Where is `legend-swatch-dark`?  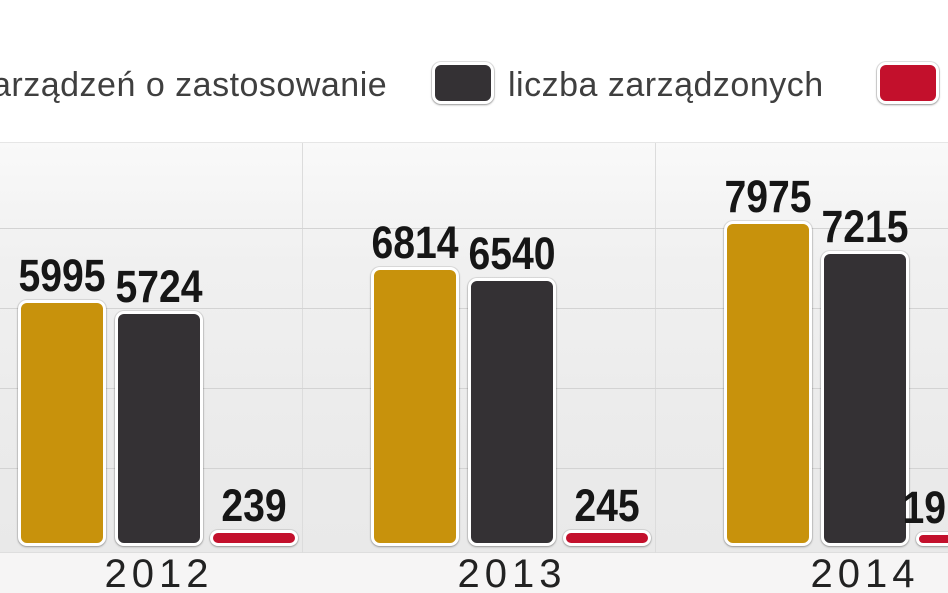
legend-swatch-dark is located at coordinates (463, 83).